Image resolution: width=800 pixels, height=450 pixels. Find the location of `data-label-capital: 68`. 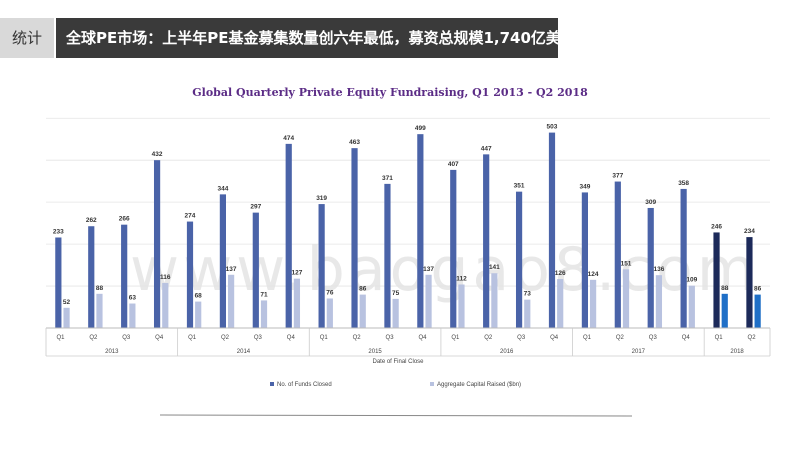

data-label-capital: 68 is located at coordinates (199, 296).